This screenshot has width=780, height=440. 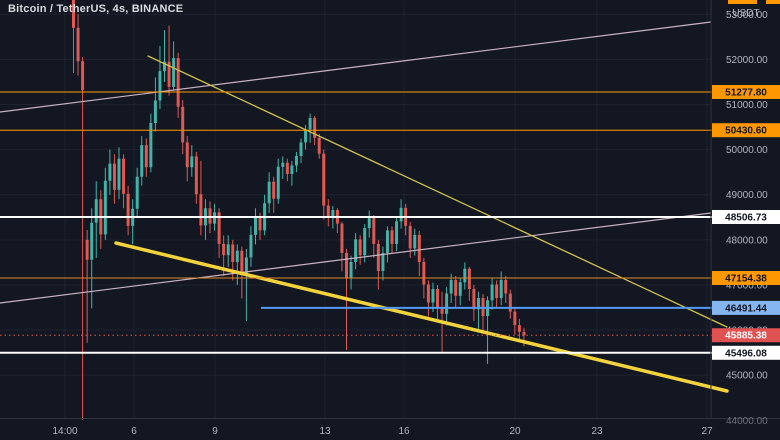 What do you see at coordinates (134, 431) in the screenshot?
I see `time-tick-label: 6` at bounding box center [134, 431].